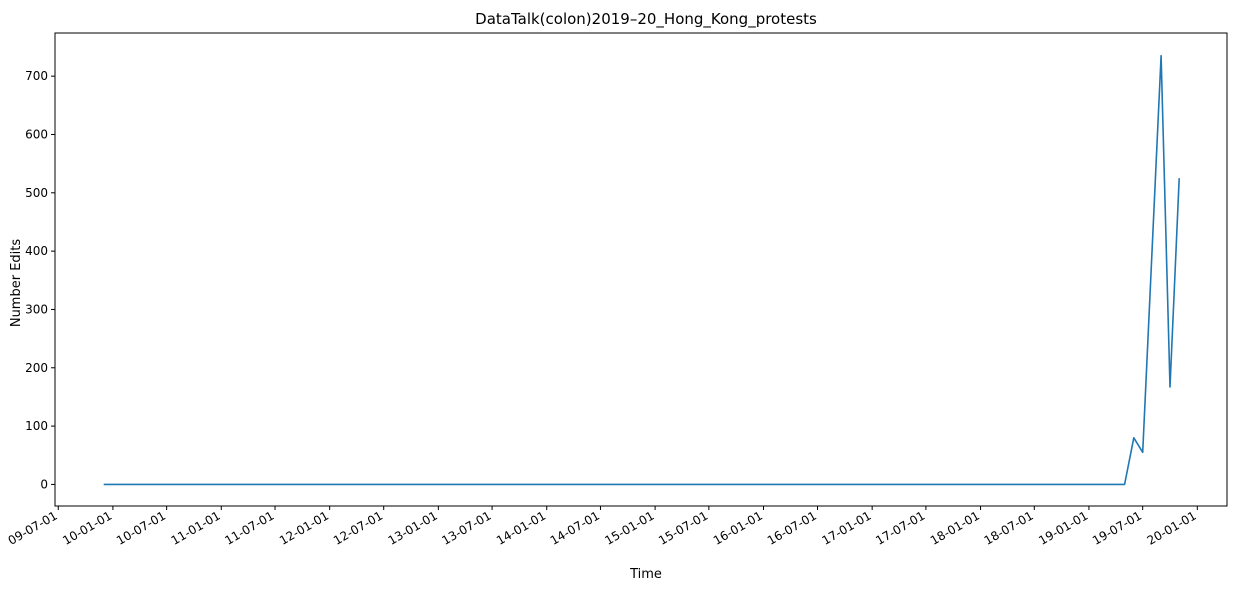 The width and height of the screenshot is (1238, 591). Describe the element at coordinates (466, 527) in the screenshot. I see `x-tick-label: 13-07-01` at that location.